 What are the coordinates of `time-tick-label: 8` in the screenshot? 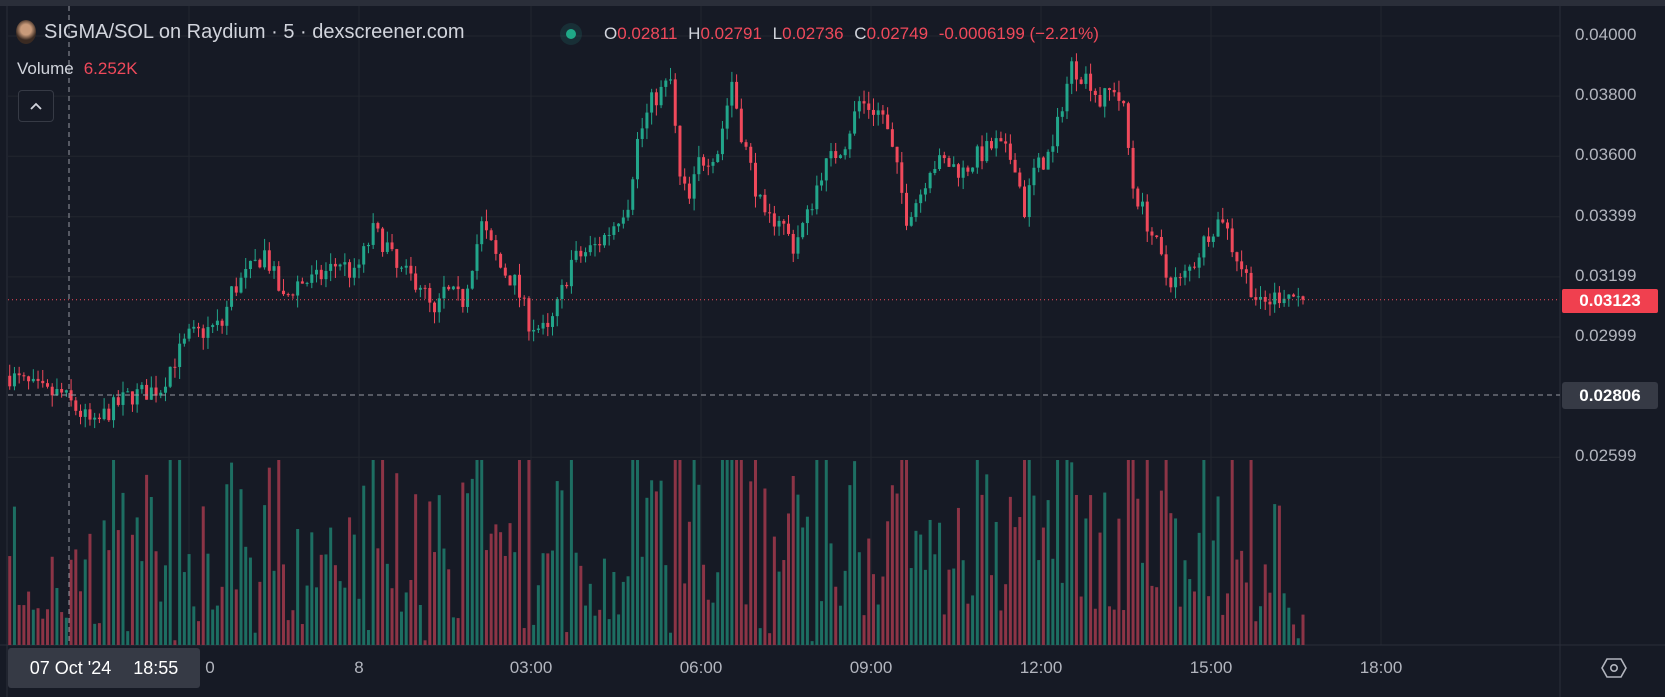 It's located at (359, 667).